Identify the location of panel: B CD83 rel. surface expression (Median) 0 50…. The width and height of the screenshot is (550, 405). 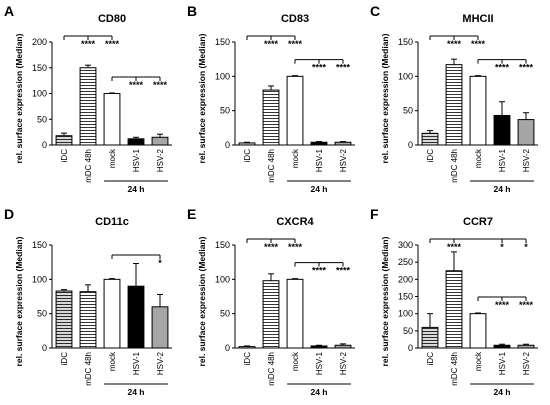
(271, 98).